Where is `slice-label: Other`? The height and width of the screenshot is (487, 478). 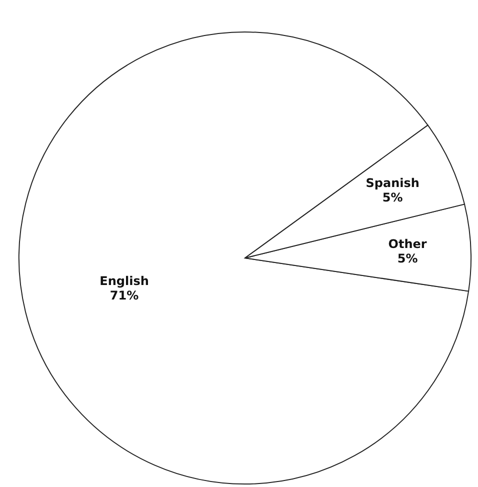
slice-label: Other is located at coordinates (407, 244).